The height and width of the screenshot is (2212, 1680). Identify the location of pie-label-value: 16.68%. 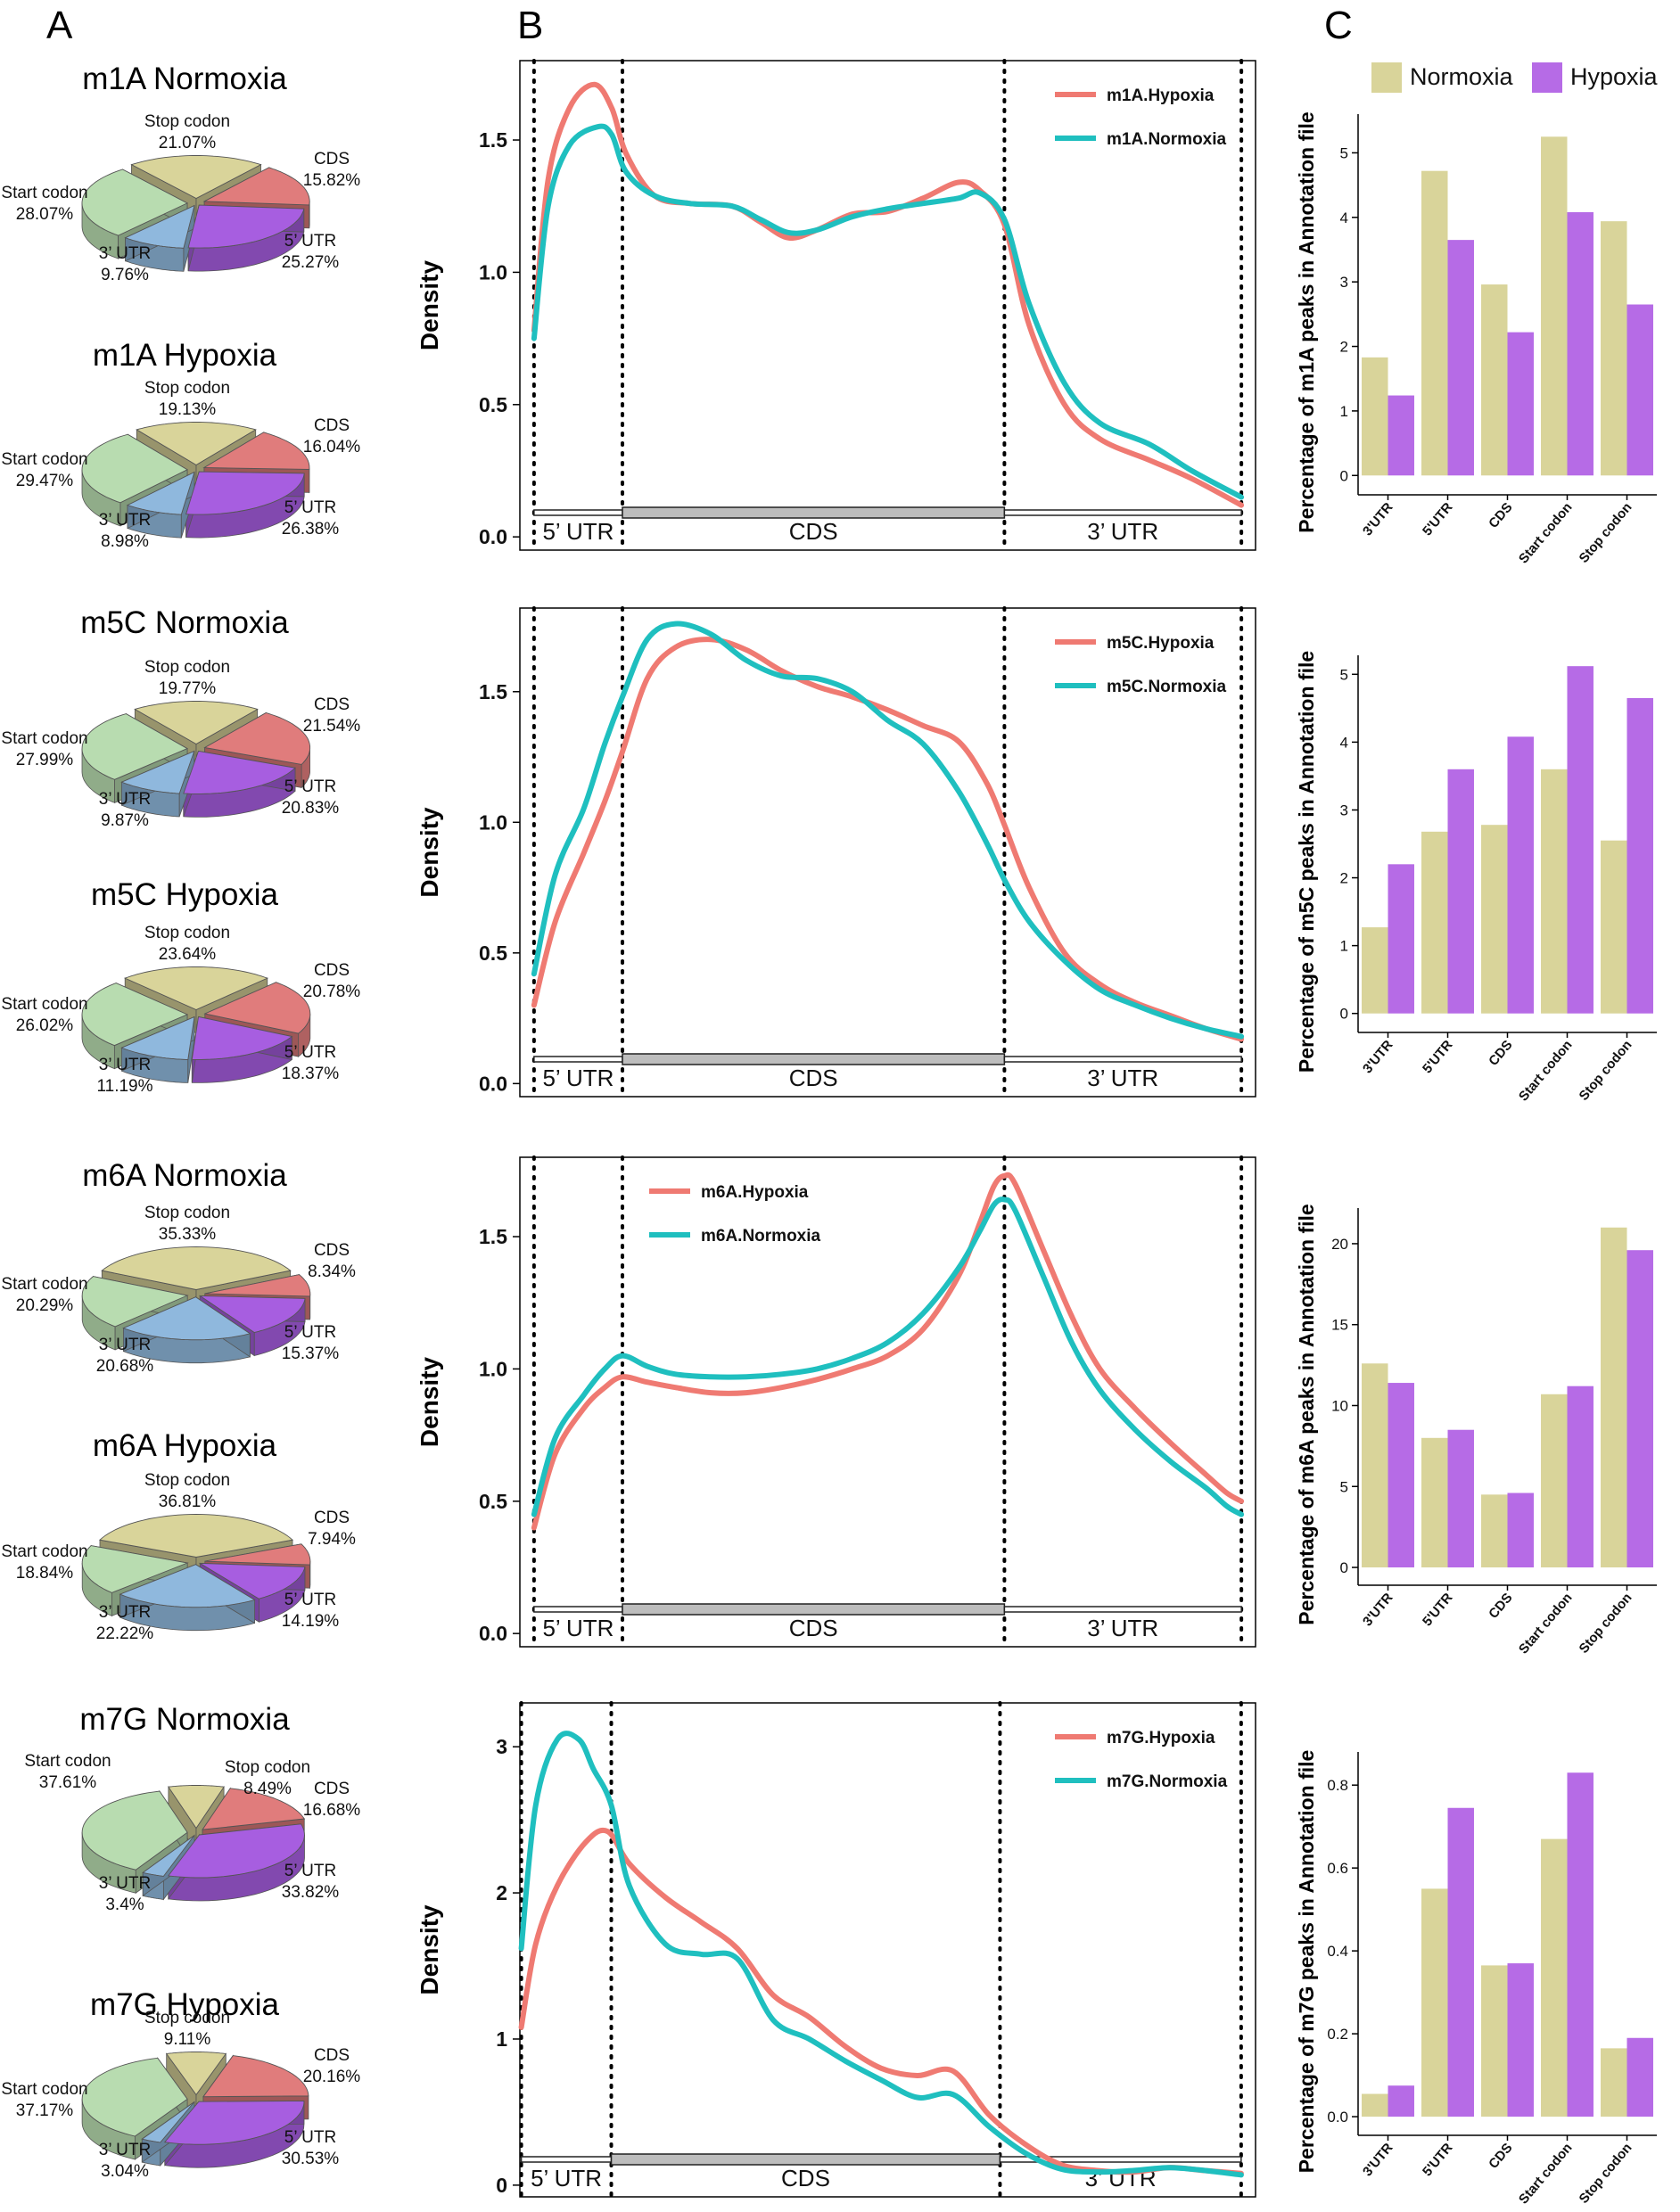
(332, 1810).